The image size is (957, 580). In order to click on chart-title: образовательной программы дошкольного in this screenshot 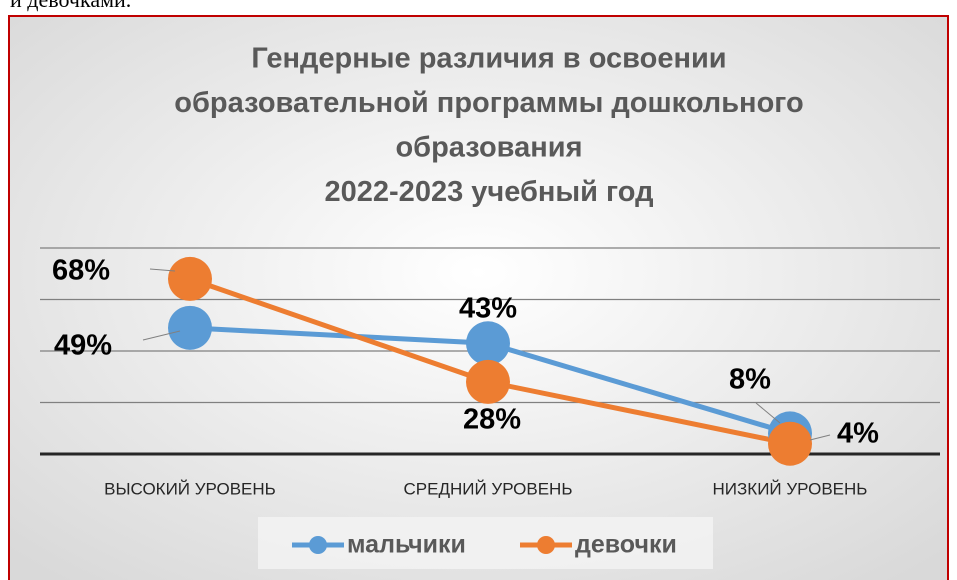, I will do `click(488, 103)`.